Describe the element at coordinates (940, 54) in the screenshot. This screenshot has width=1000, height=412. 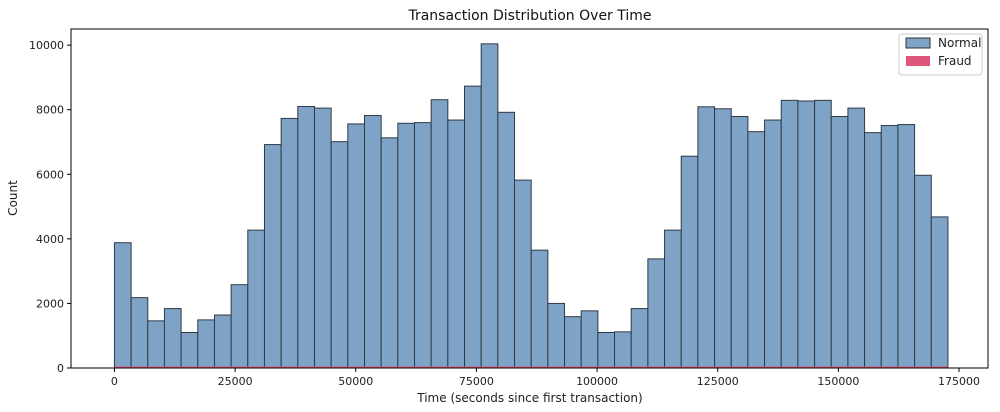
I see `legend: Normal Fraud` at that location.